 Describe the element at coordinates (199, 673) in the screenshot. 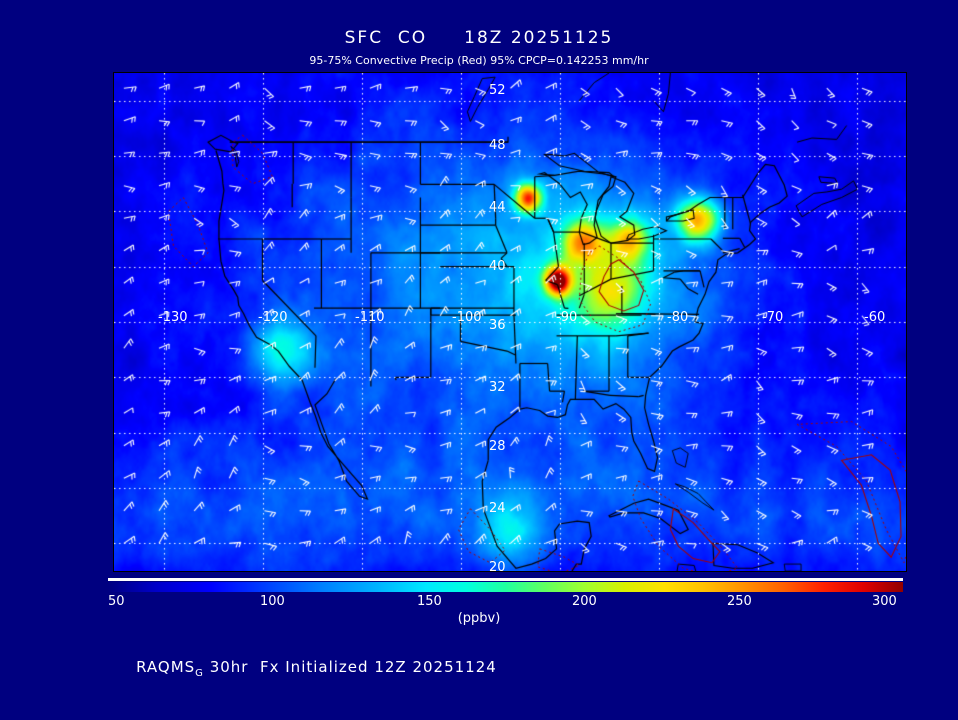

I see `model-name-subscript: G` at that location.